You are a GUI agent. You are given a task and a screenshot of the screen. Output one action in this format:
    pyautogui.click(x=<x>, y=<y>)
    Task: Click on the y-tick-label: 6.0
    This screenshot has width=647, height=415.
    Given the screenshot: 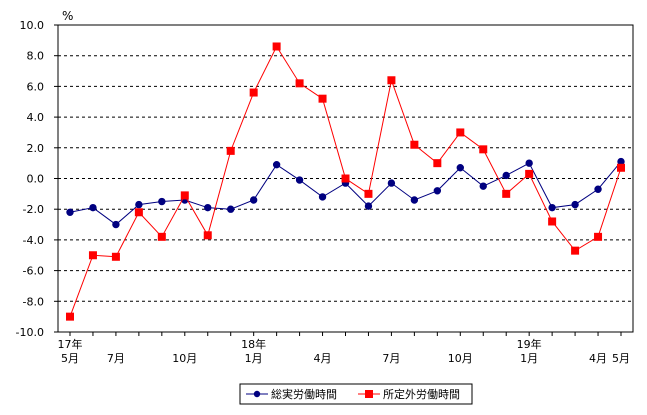 What is the action you would take?
    pyautogui.click(x=36, y=86)
    